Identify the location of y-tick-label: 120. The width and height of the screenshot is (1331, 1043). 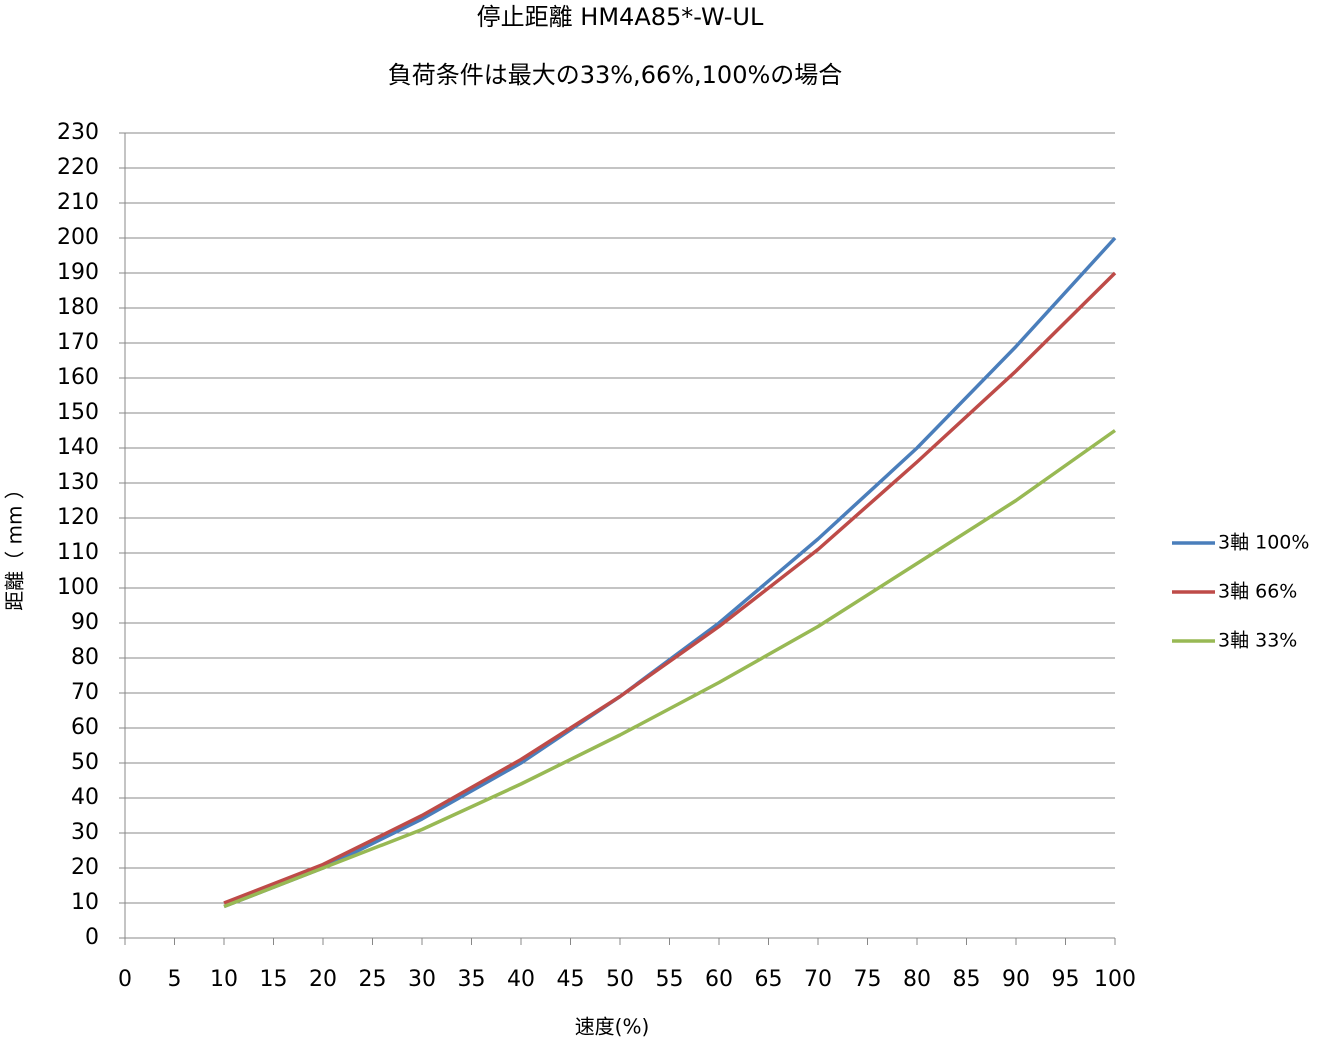
(78, 517).